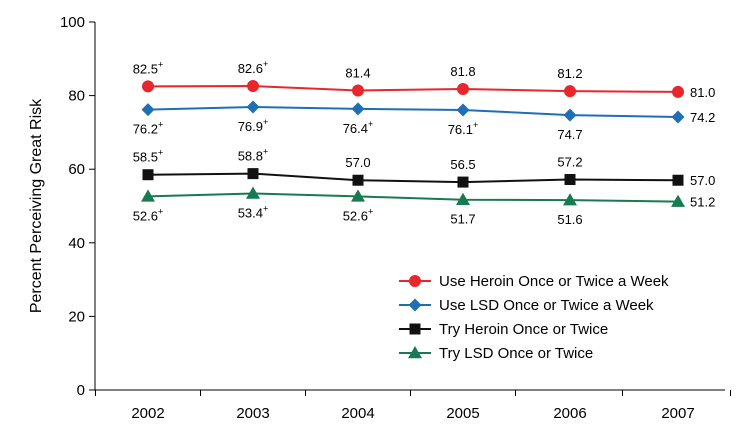 The image size is (749, 431). What do you see at coordinates (72, 22) in the screenshot?
I see `y-tick-label: 100` at bounding box center [72, 22].